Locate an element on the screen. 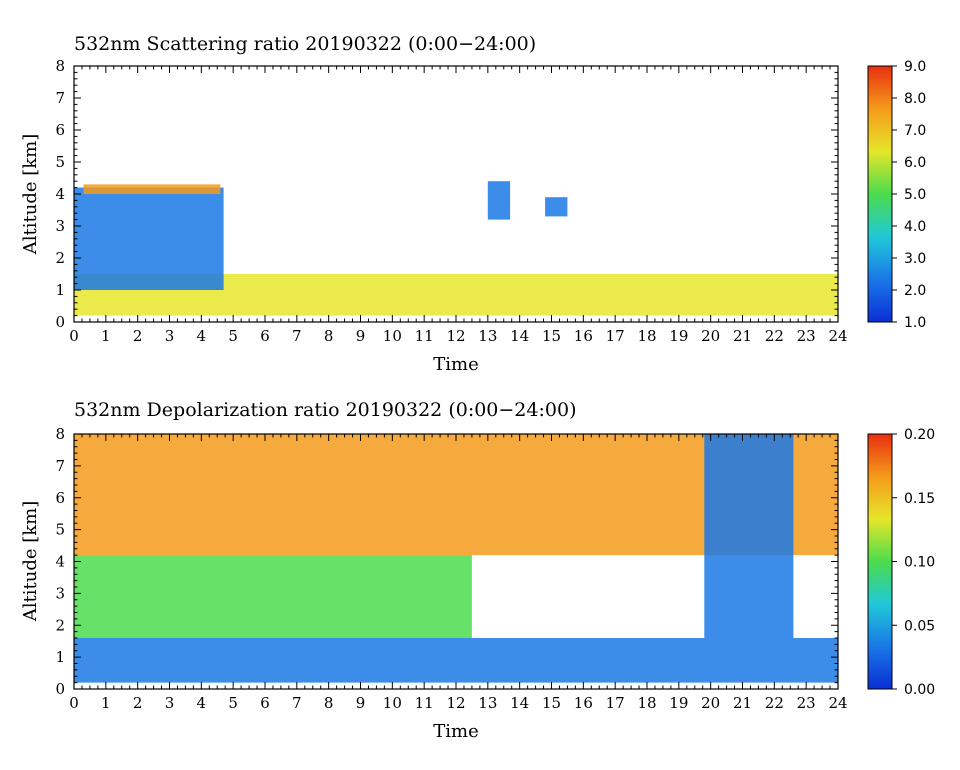 This screenshot has width=960, height=770. colorbar-tick-label: 3.0 is located at coordinates (915, 259).